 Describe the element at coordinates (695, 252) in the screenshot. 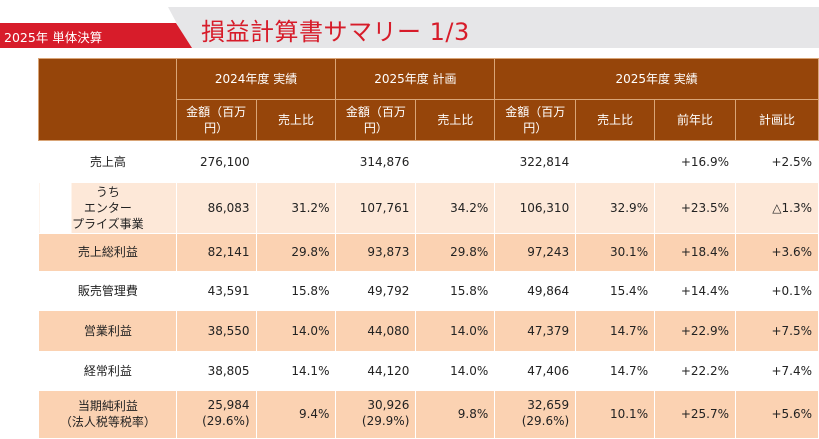

I see `table-cell: +18.4%` at that location.